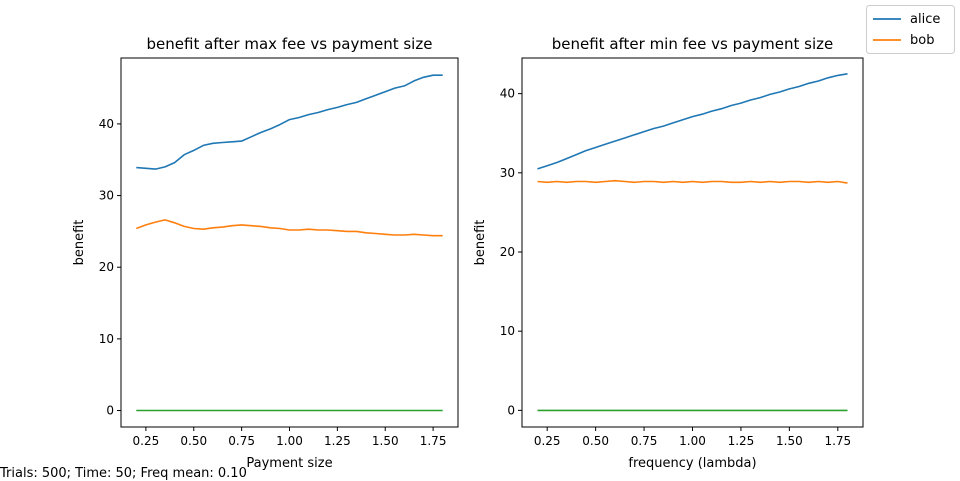 This screenshot has height=481, width=960. I want to click on legend-label-bob: bob, so click(922, 40).